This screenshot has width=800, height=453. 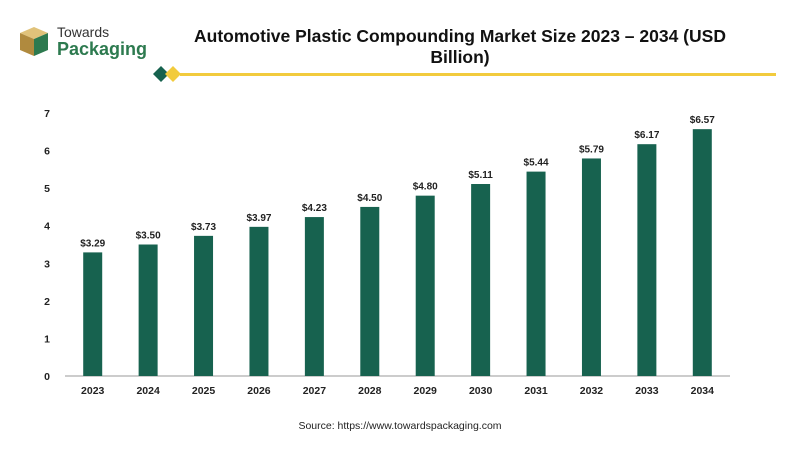 What do you see at coordinates (34, 41) in the screenshot?
I see `box-logo-icon` at bounding box center [34, 41].